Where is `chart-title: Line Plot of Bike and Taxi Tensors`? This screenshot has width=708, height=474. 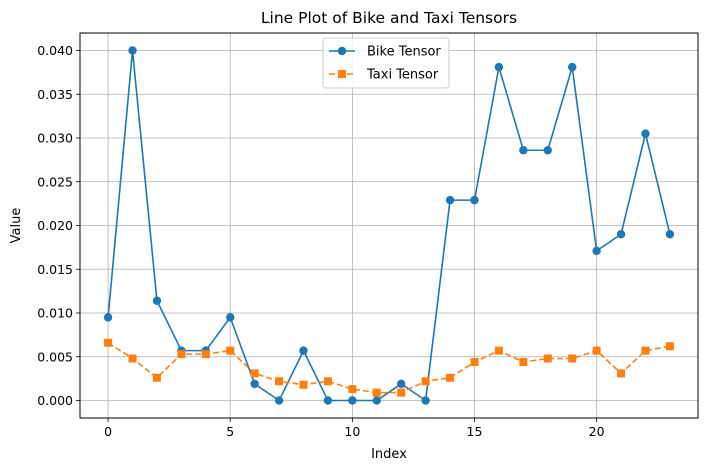 chart-title: Line Plot of Bike and Taxi Tensors is located at coordinates (389, 18).